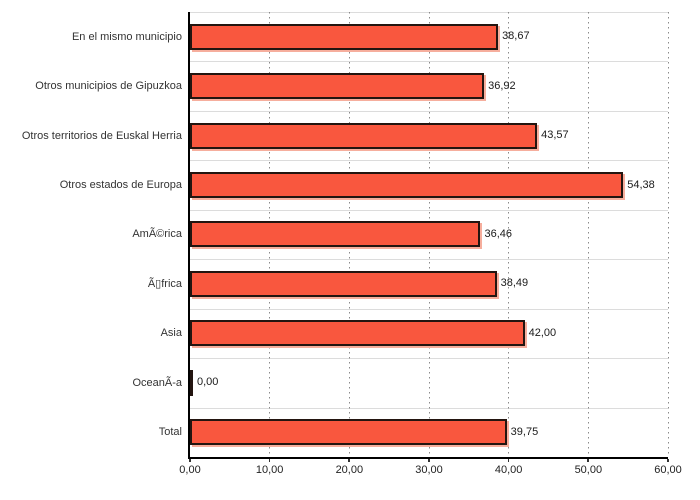 Image resolution: width=700 pixels, height=500 pixels. Describe the element at coordinates (170, 432) in the screenshot. I see `category-label: Total` at that location.